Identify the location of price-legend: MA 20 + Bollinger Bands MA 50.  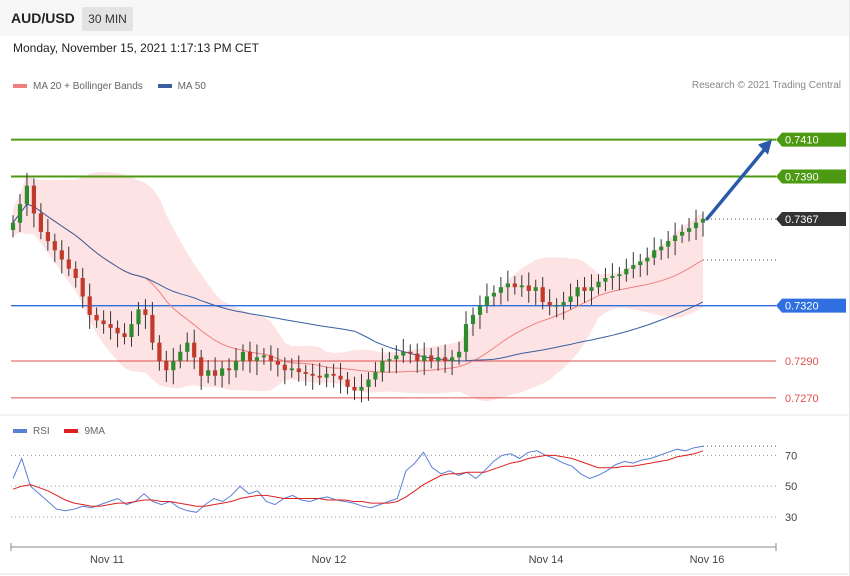
(115, 86).